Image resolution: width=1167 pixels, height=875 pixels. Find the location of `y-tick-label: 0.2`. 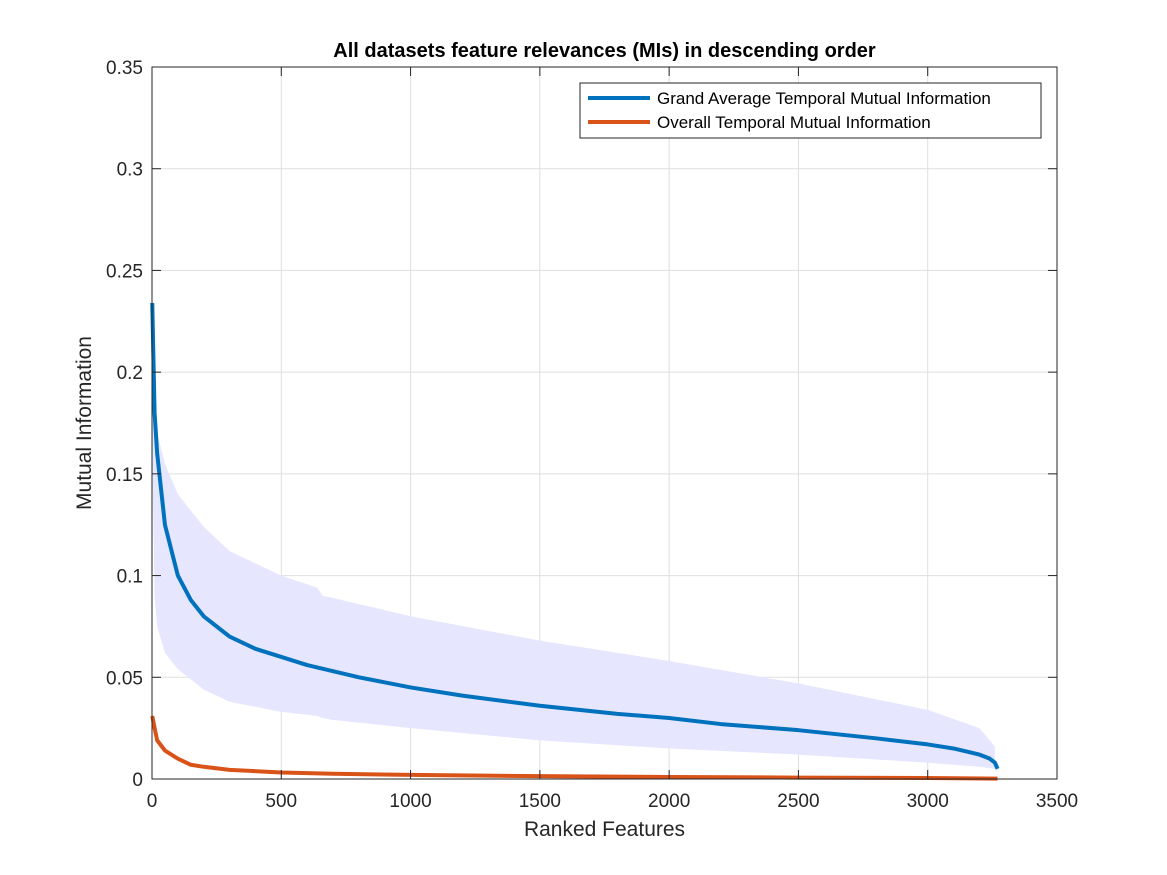

y-tick-label: 0.2 is located at coordinates (130, 373).